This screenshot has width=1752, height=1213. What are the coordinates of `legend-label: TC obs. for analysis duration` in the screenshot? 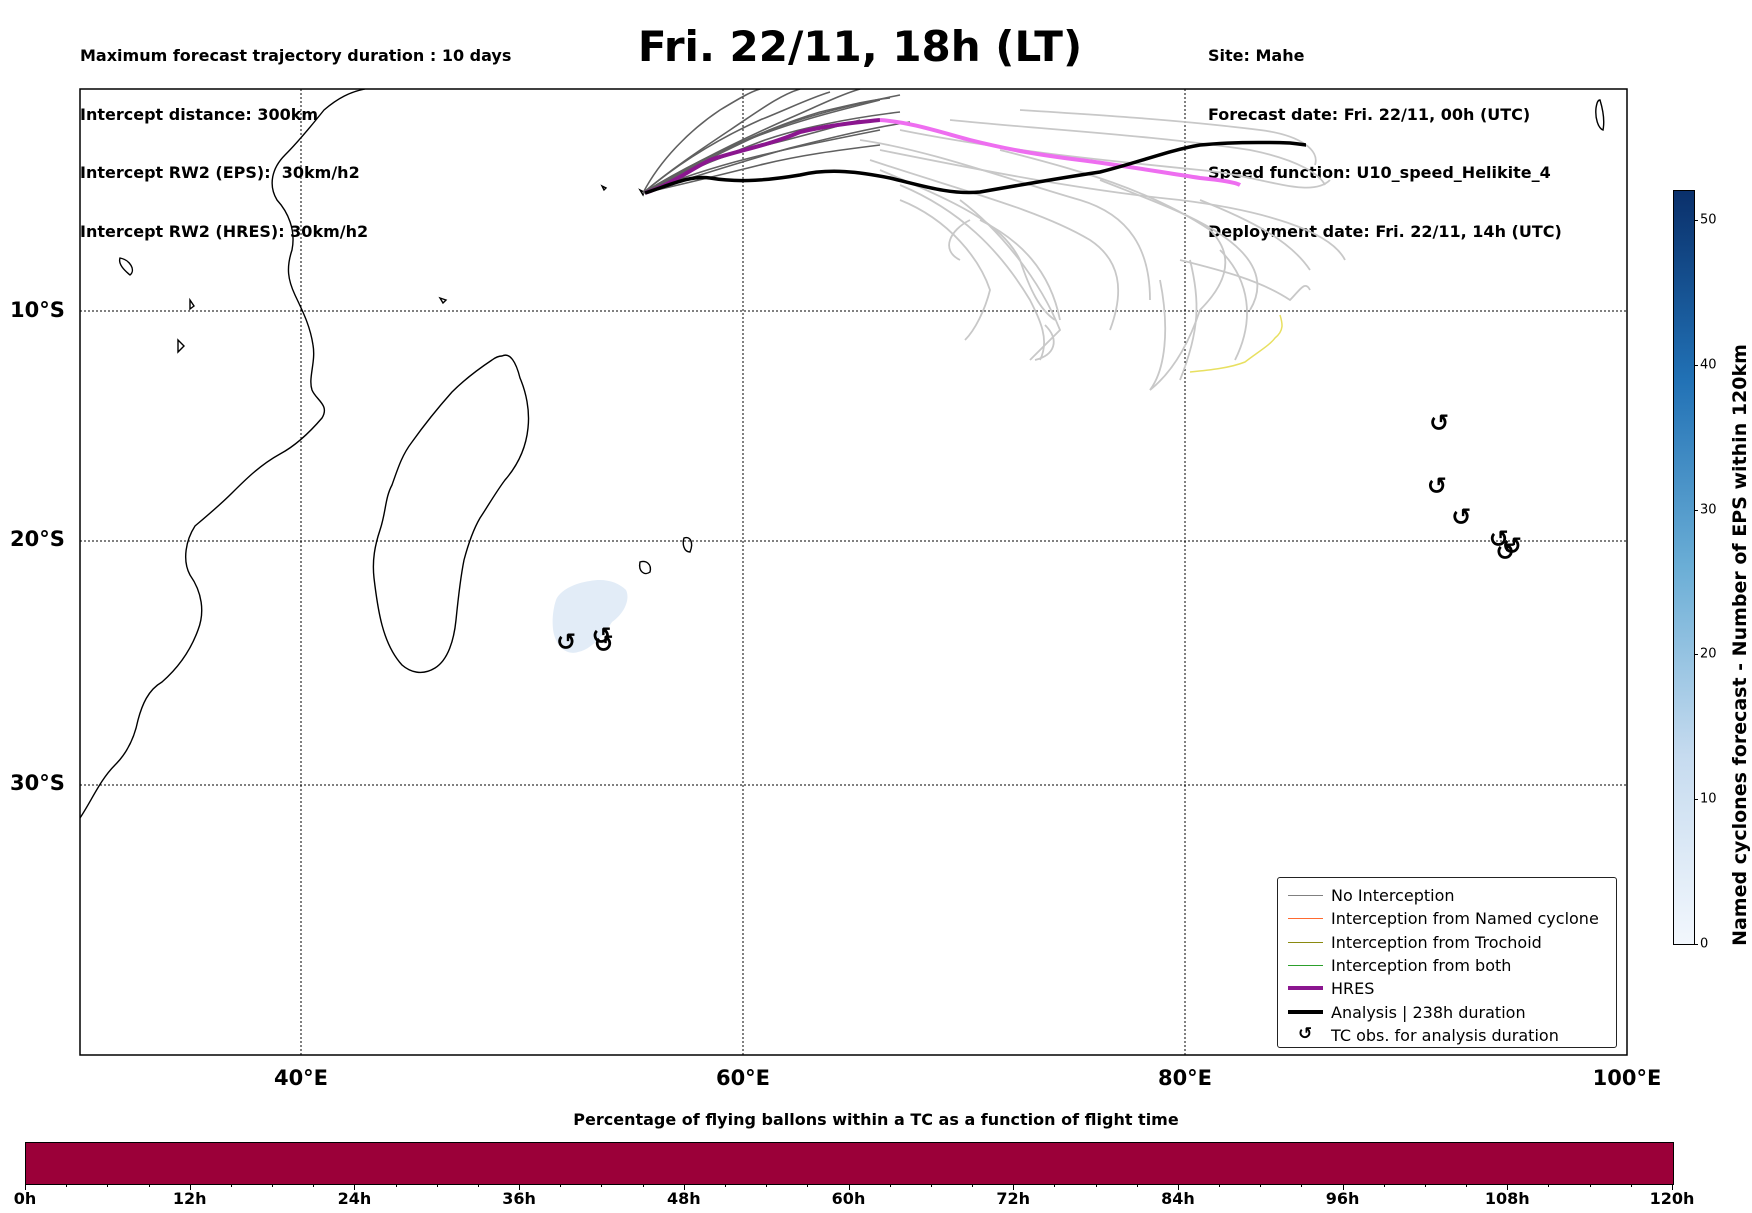 It's located at (1445, 1035).